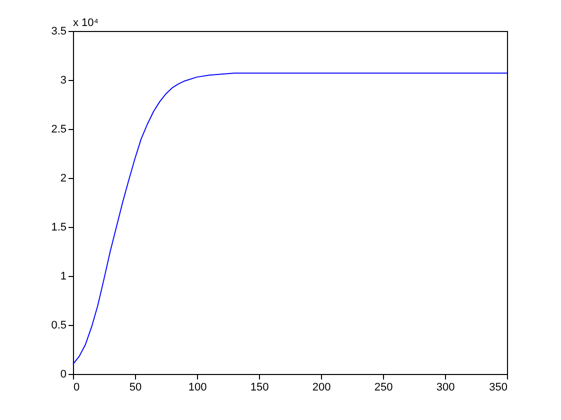 Image resolution: width=561 pixels, height=420 pixels. Describe the element at coordinates (77, 388) in the screenshot. I see `x-tick-label: 0` at that location.